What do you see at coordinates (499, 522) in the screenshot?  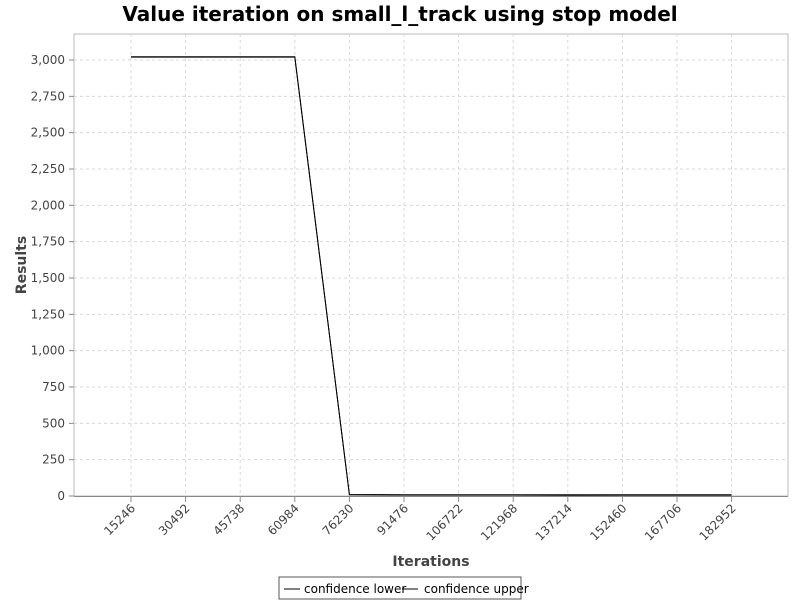 I see `x-tick-label: 121968` at bounding box center [499, 522].